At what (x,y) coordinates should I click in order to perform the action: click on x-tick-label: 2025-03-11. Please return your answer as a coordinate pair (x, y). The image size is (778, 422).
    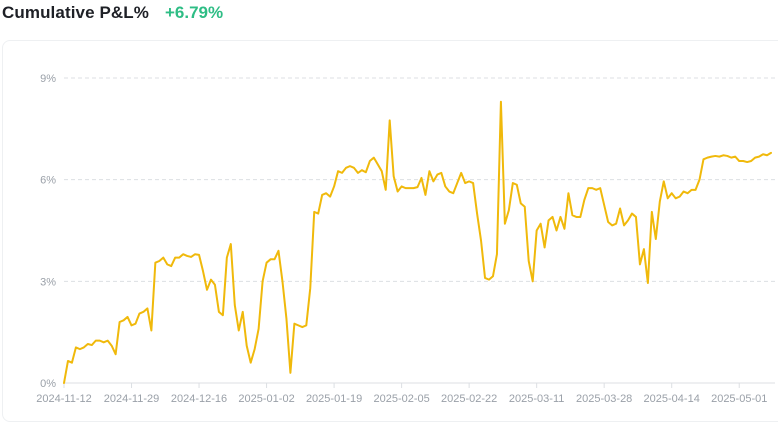
    Looking at the image, I should click on (536, 399).